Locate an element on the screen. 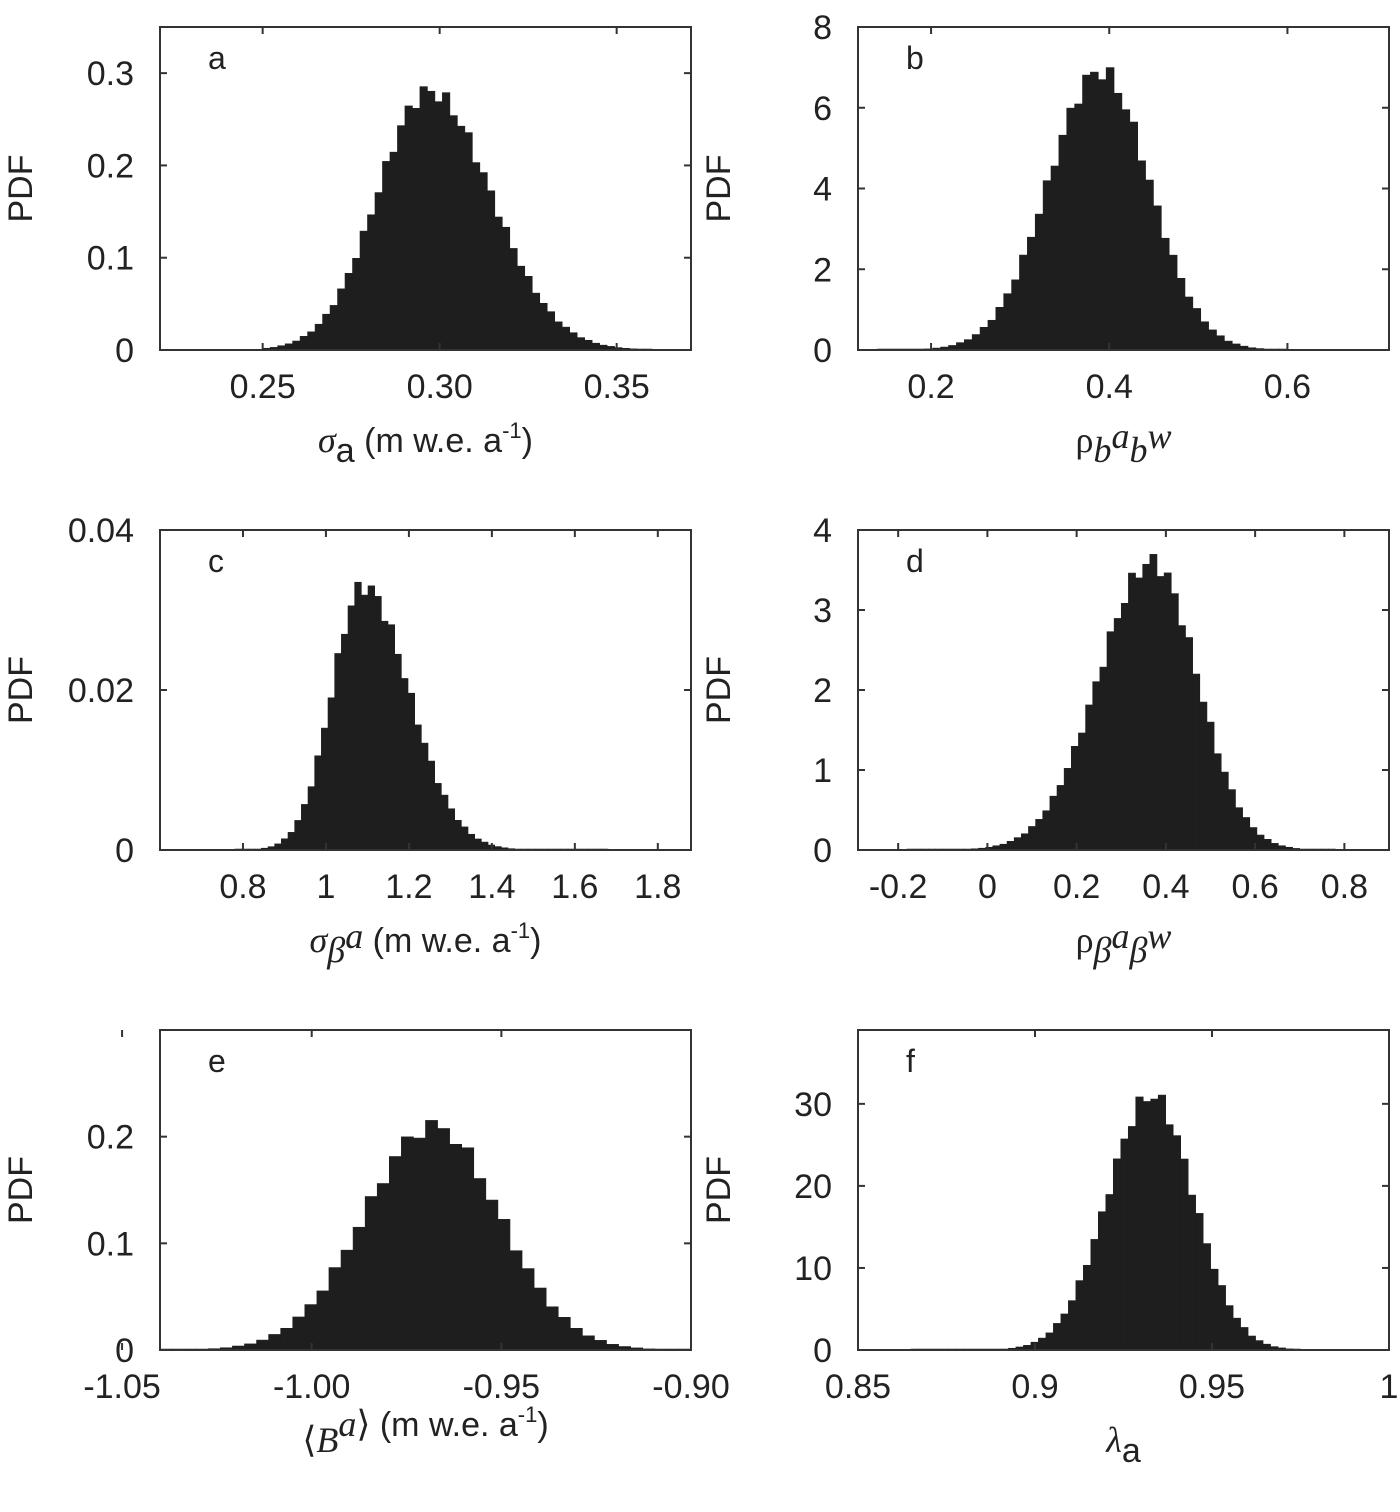 The image size is (1400, 1512). x-tick-label: -0.2 is located at coordinates (898, 887).